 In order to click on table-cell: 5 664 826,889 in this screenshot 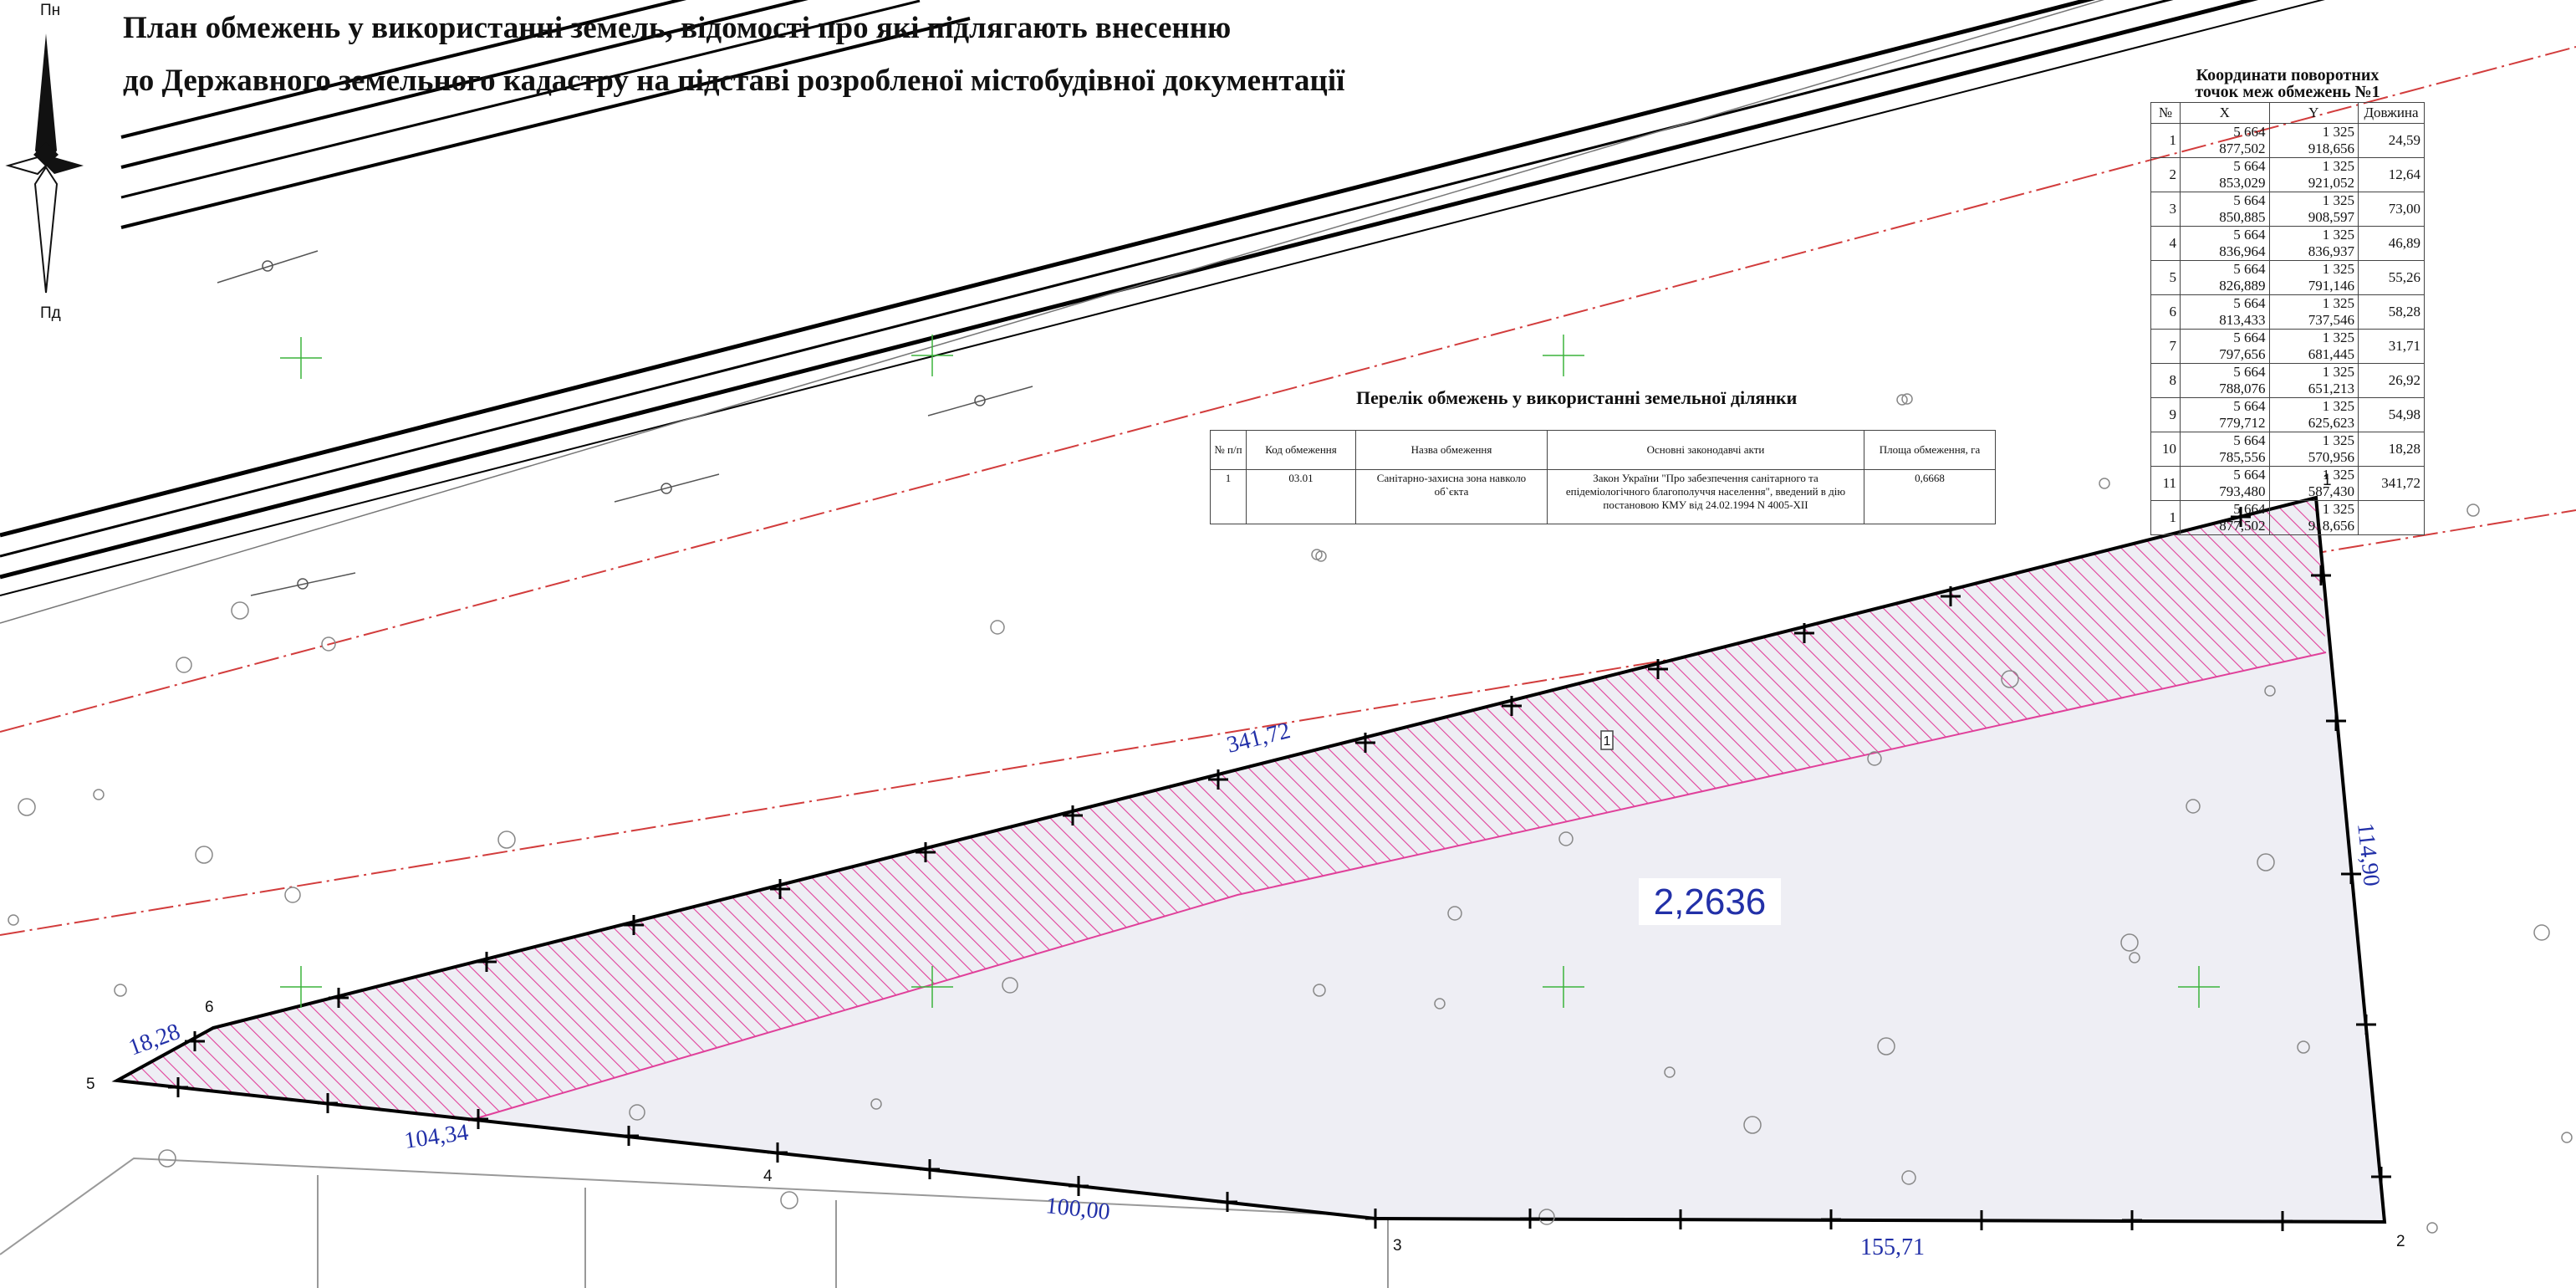, I will do `click(2225, 277)`.